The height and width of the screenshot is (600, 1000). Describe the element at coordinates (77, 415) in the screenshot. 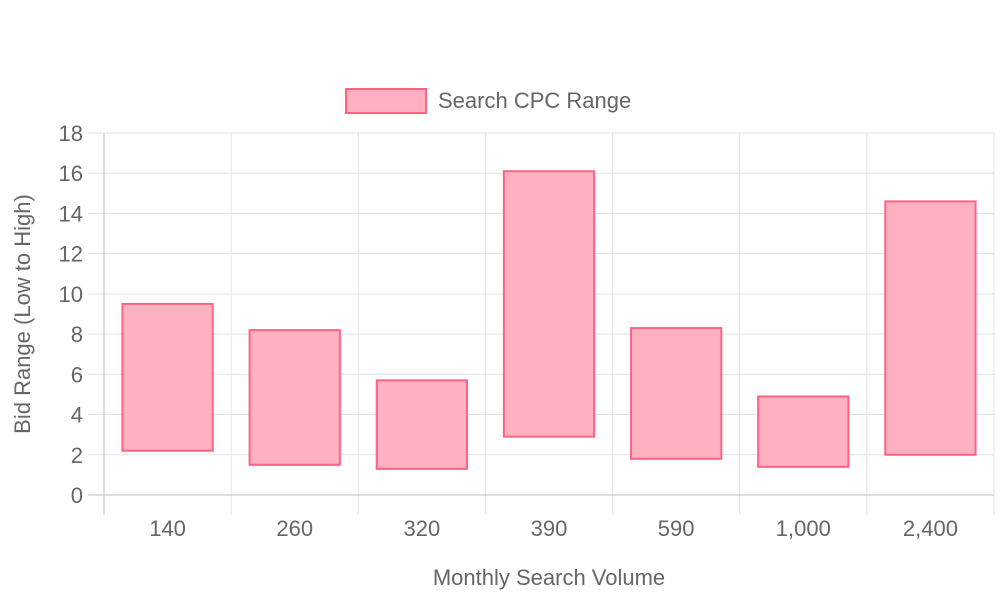

I see `y-tick-label: 4` at that location.